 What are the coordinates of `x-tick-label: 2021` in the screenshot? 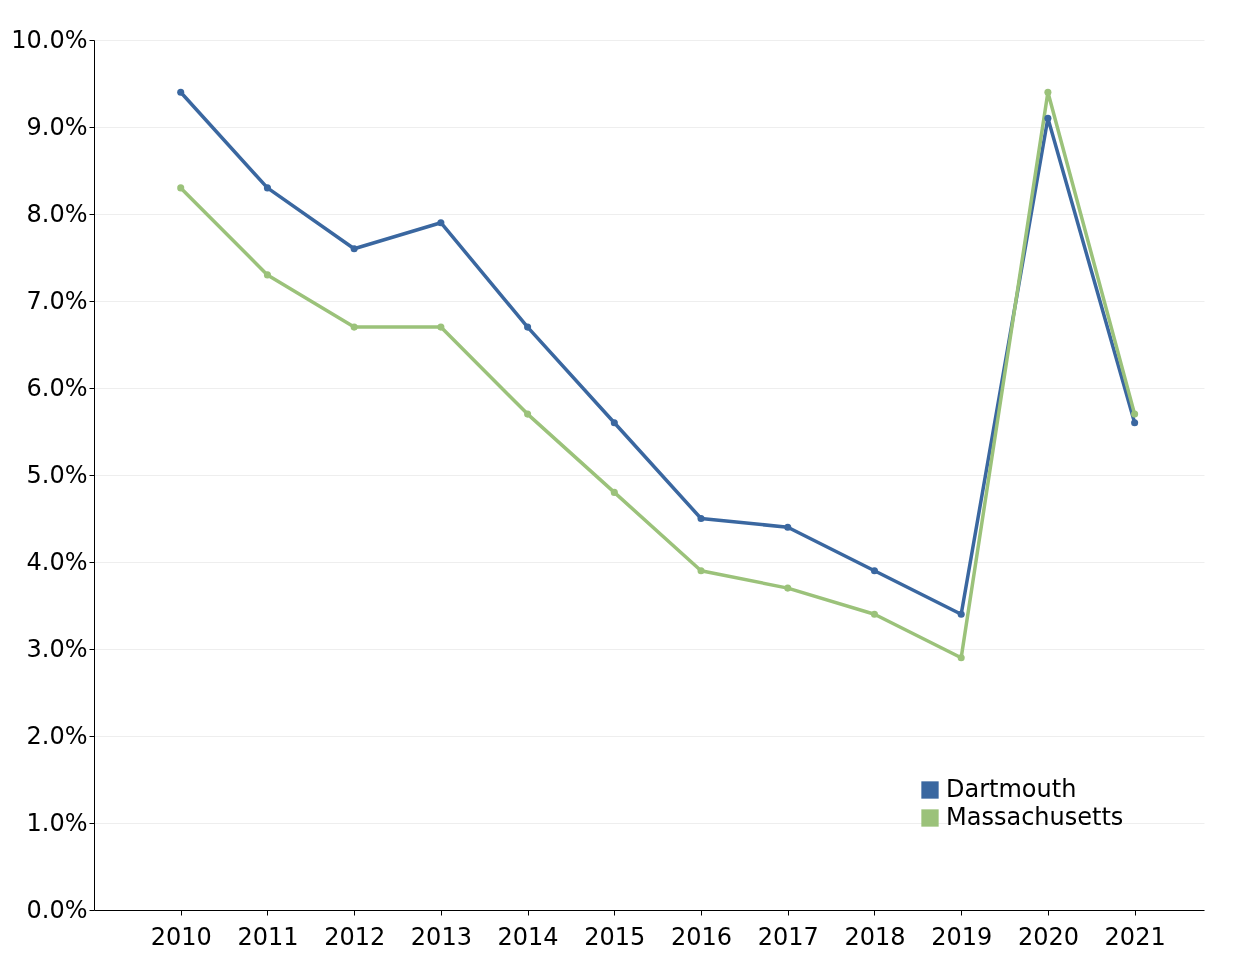 It's located at (1135, 936).